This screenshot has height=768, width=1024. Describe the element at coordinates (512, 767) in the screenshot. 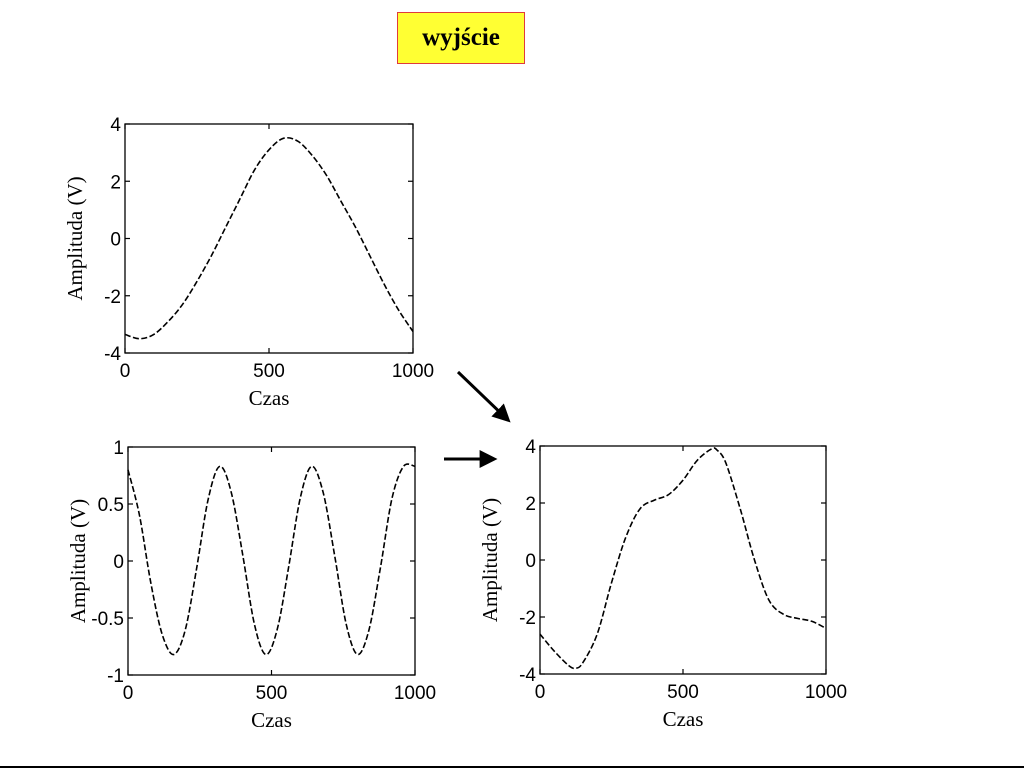

I see `footer-divider` at that location.